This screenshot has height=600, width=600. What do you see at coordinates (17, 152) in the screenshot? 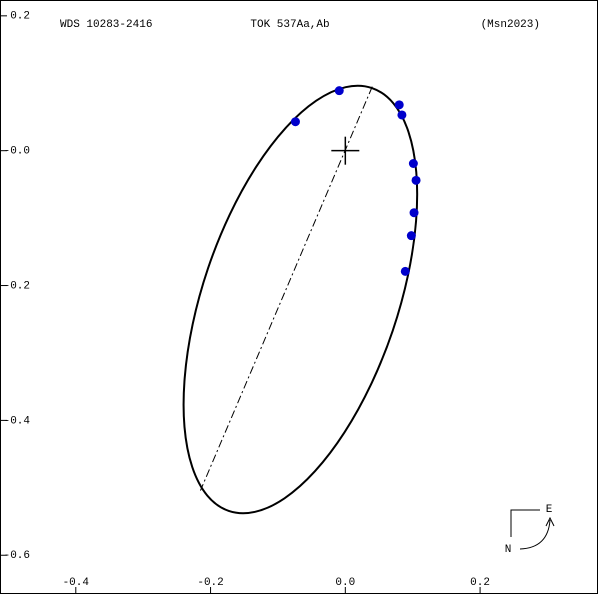
I see `y-tick-label: -0.0` at bounding box center [17, 152].